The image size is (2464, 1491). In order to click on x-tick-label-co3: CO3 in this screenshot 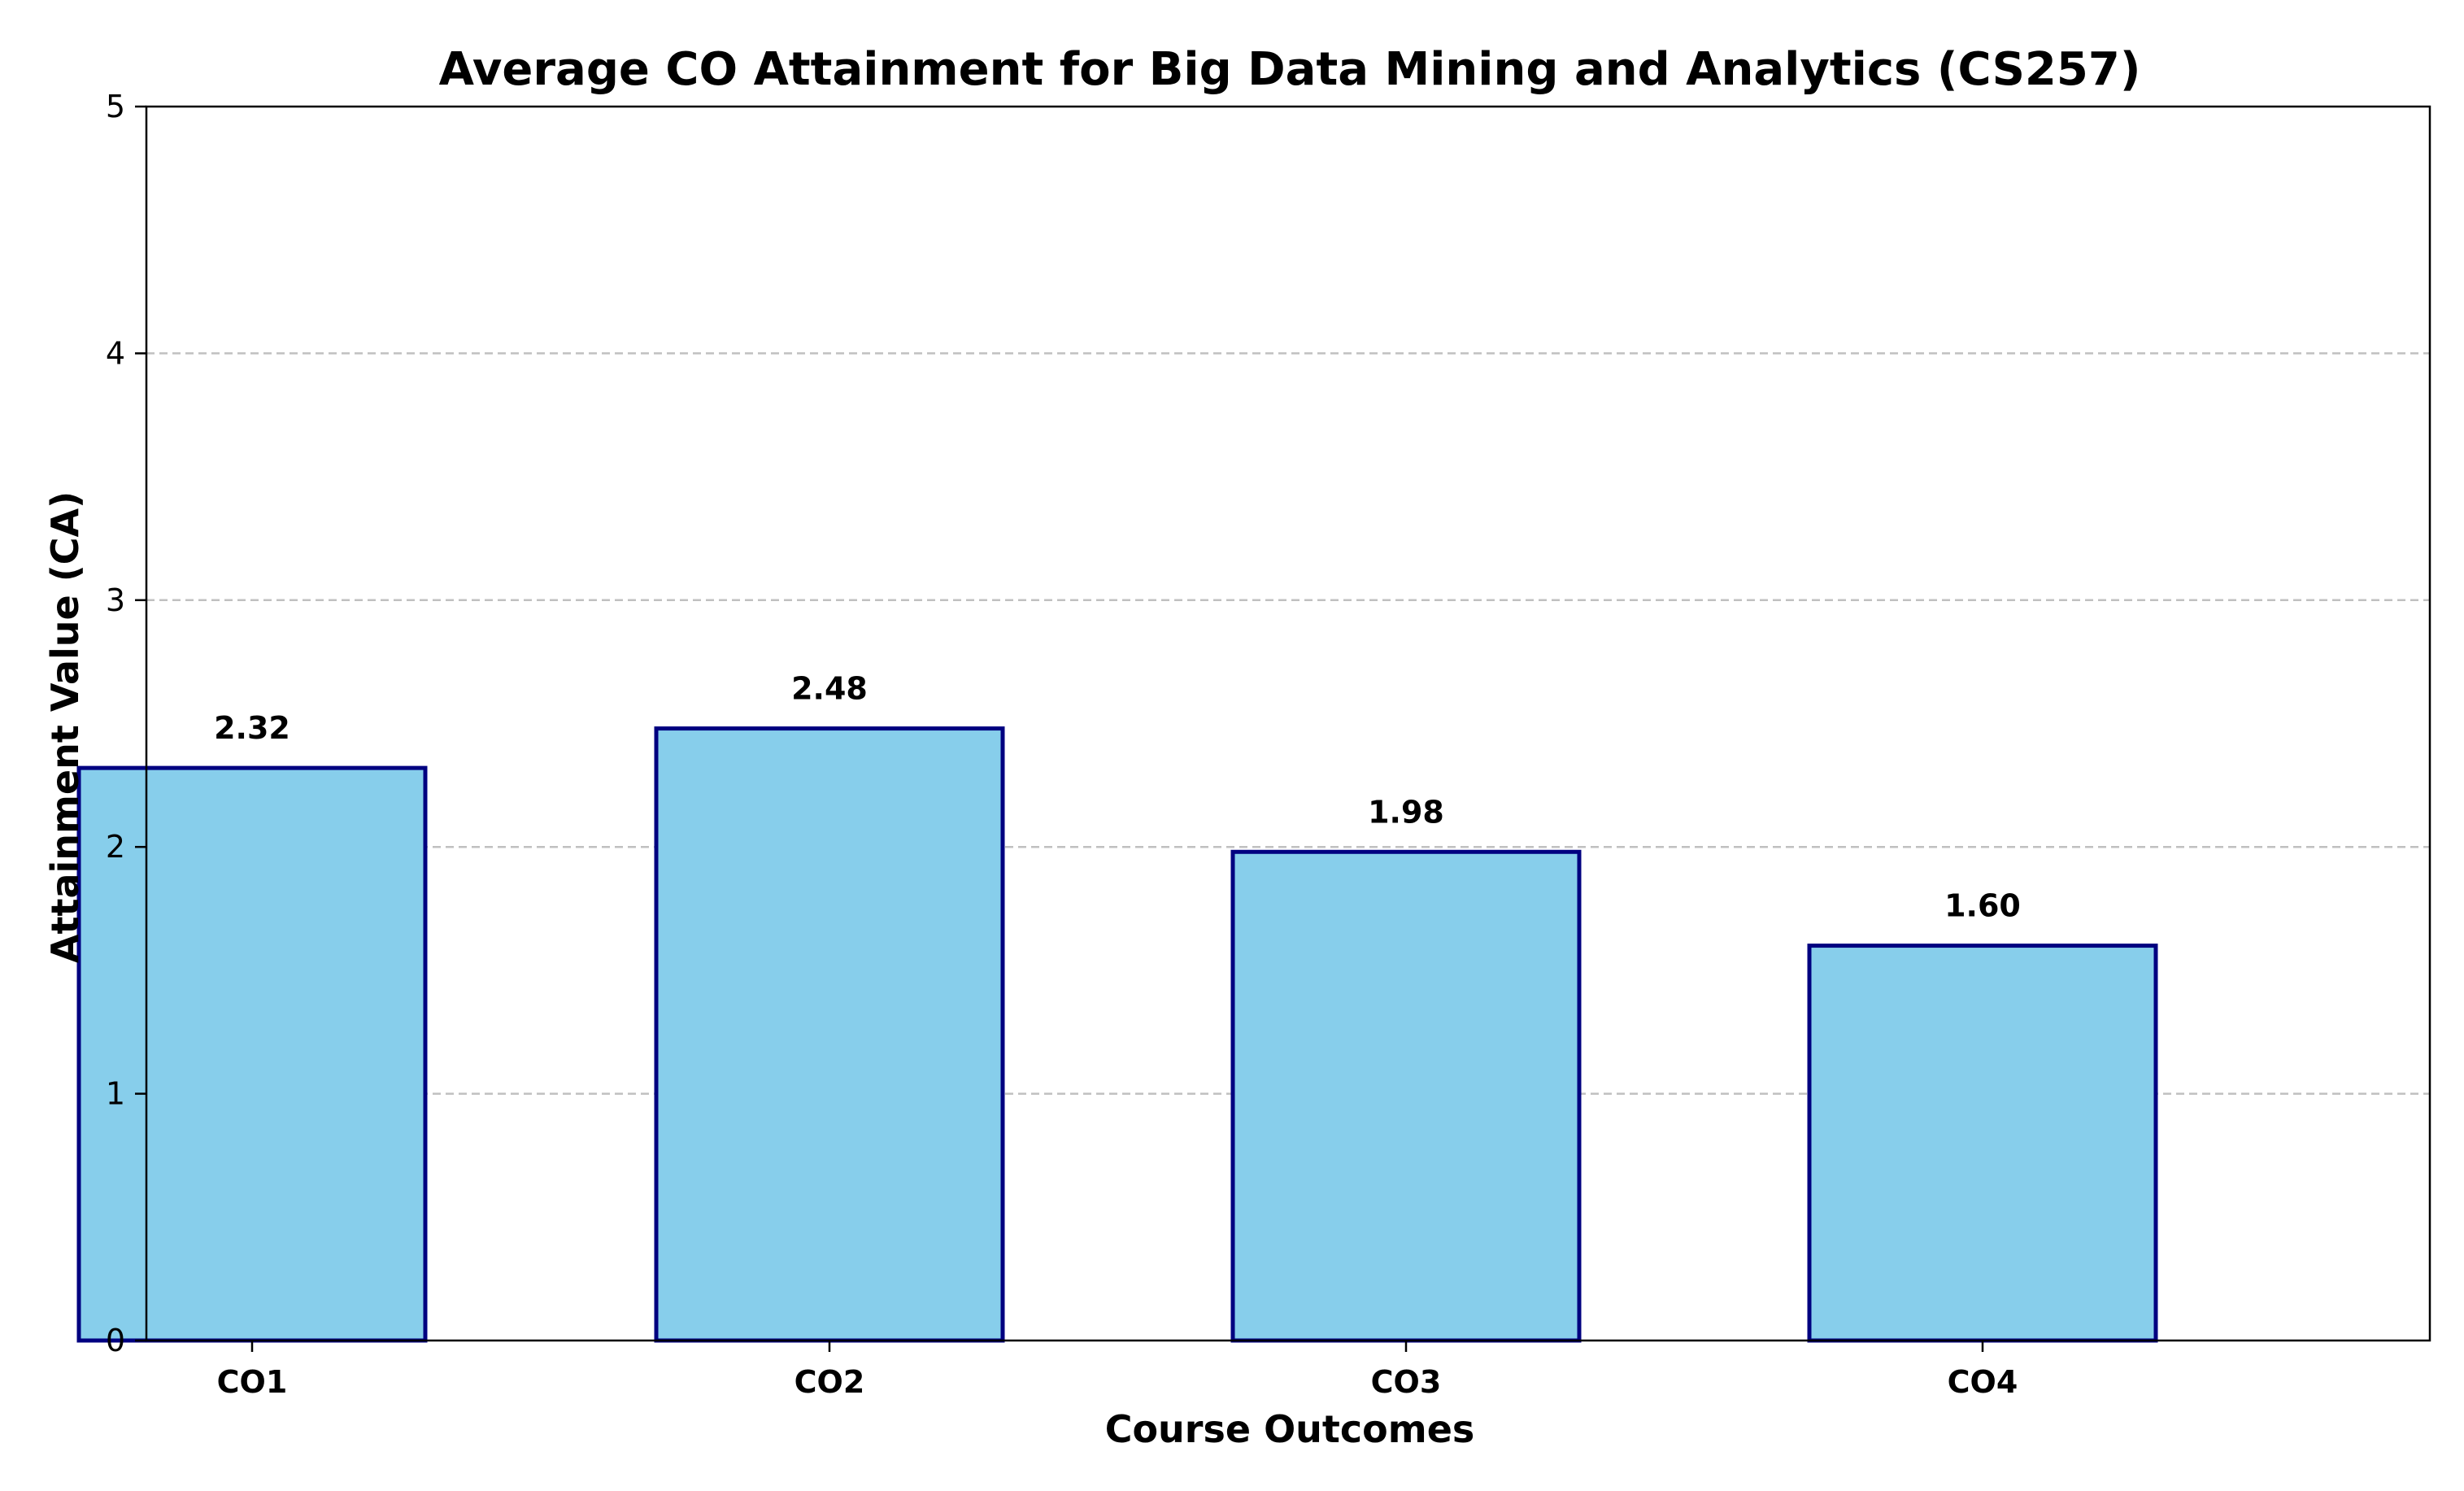, I will do `click(1406, 1382)`.